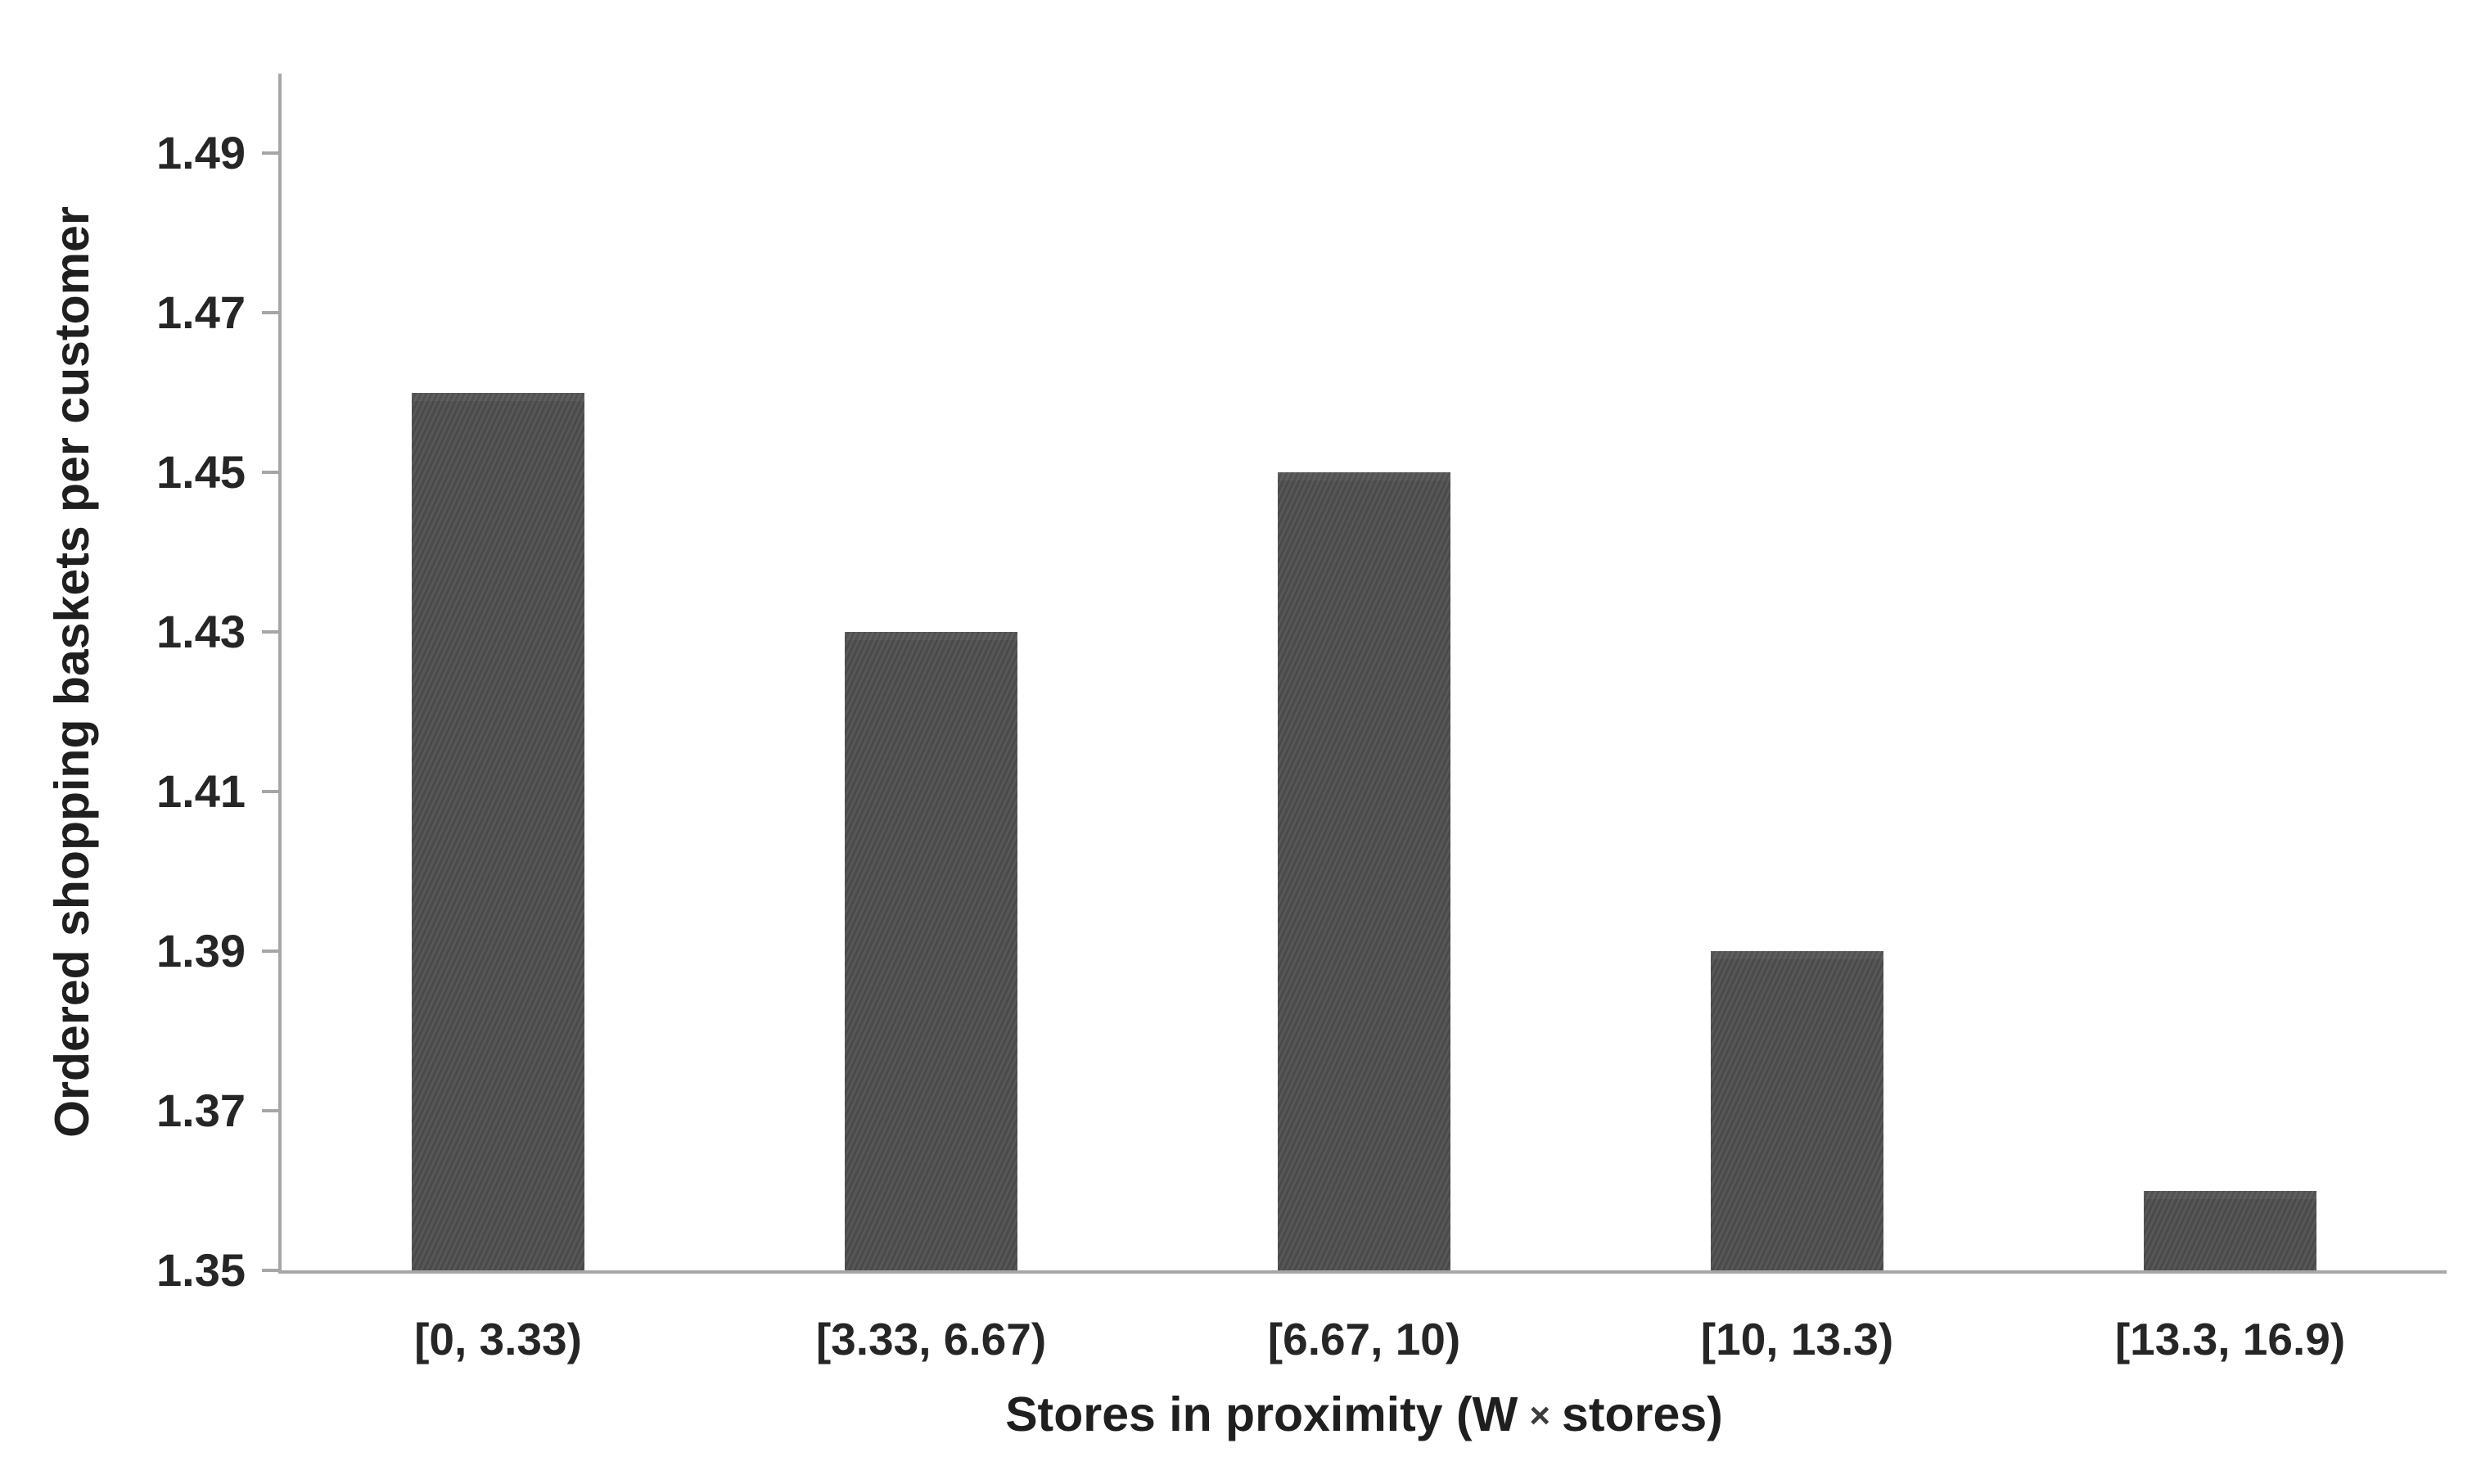 This screenshot has height=1484, width=2481. Describe the element at coordinates (201, 951) in the screenshot. I see `y-tick-label: 1.39` at that location.